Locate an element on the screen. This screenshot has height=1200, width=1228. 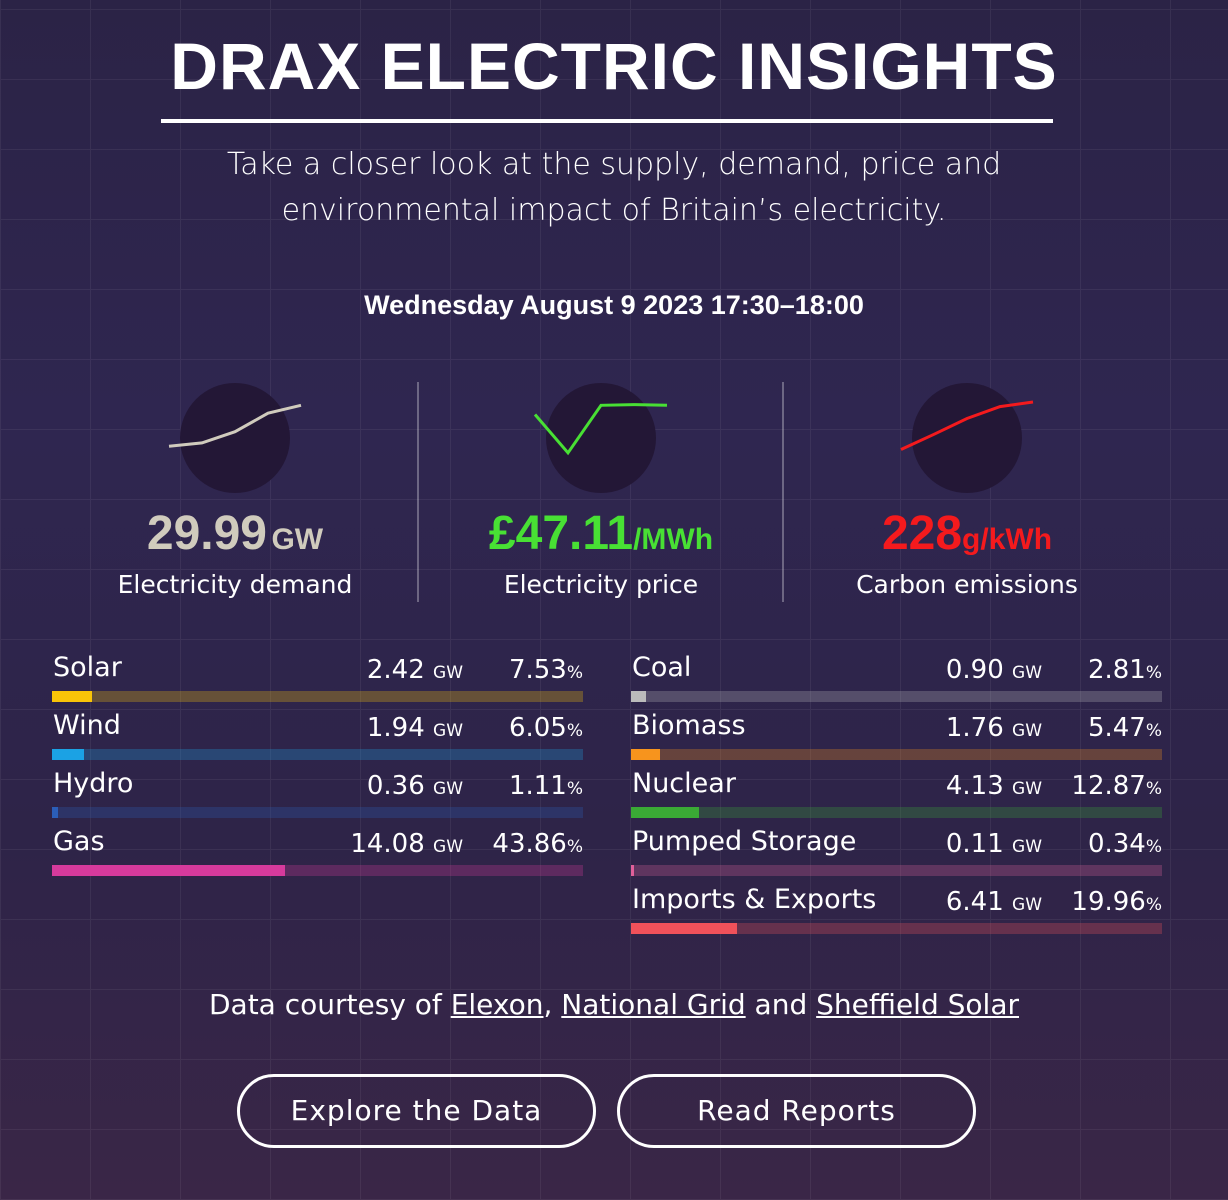
demand-sparkline is located at coordinates (235, 438).